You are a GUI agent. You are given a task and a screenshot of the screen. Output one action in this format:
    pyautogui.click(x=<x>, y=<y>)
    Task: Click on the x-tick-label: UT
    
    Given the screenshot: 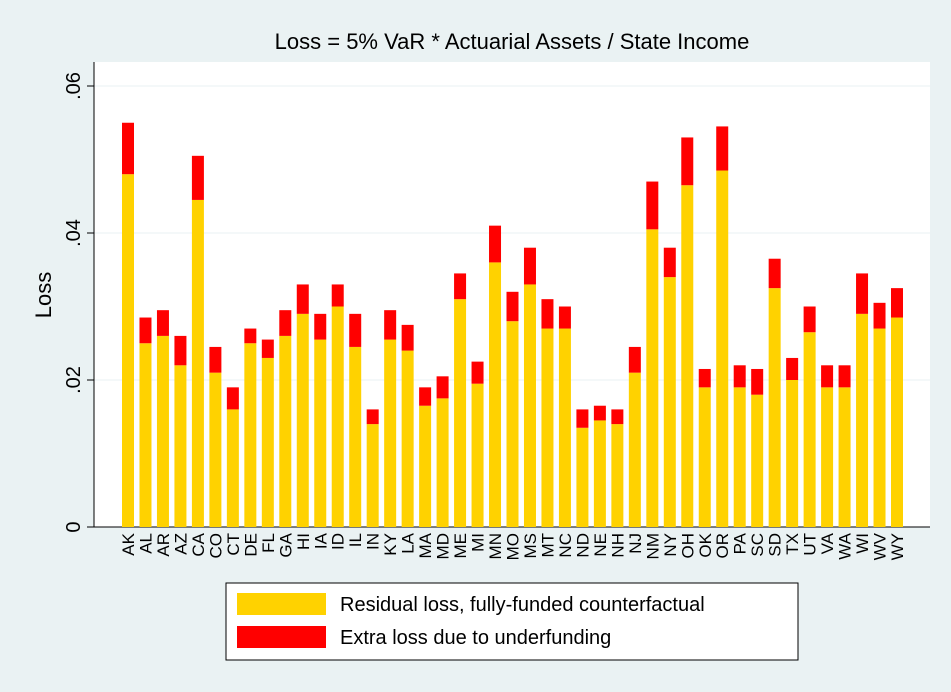 What is the action you would take?
    pyautogui.click(x=810, y=544)
    